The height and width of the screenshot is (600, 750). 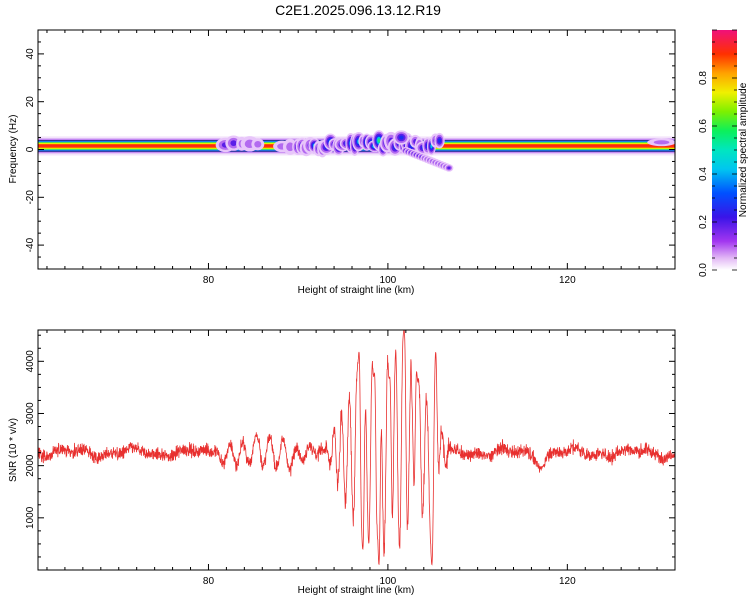 I want to click on snr-y-tick-label: 4000, so click(x=30, y=361).